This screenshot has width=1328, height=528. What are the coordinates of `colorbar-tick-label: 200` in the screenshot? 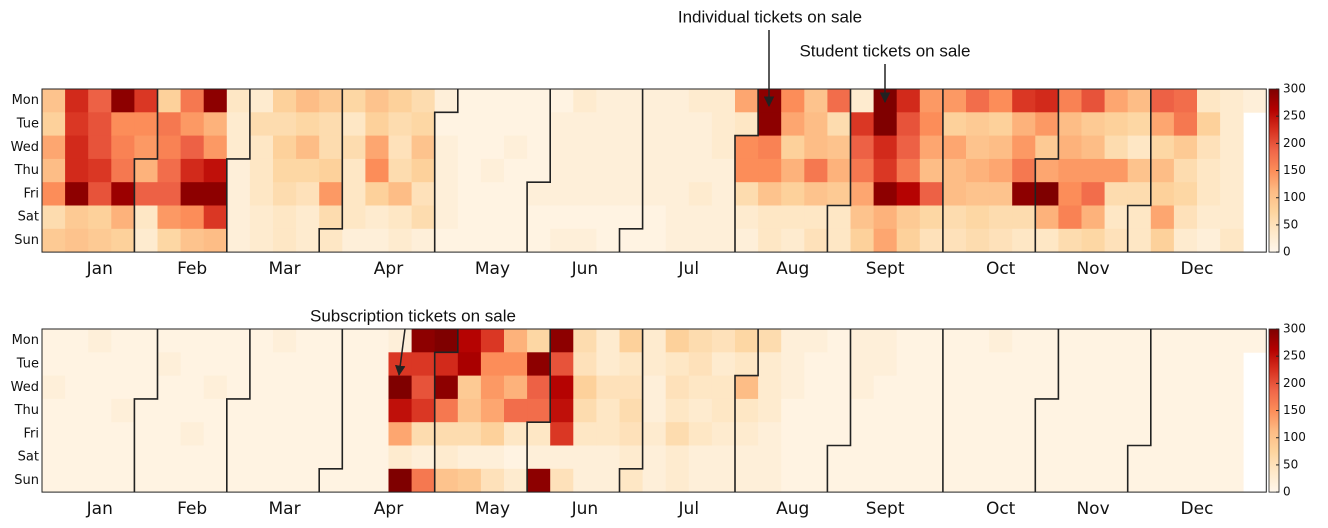 It's located at (1294, 383).